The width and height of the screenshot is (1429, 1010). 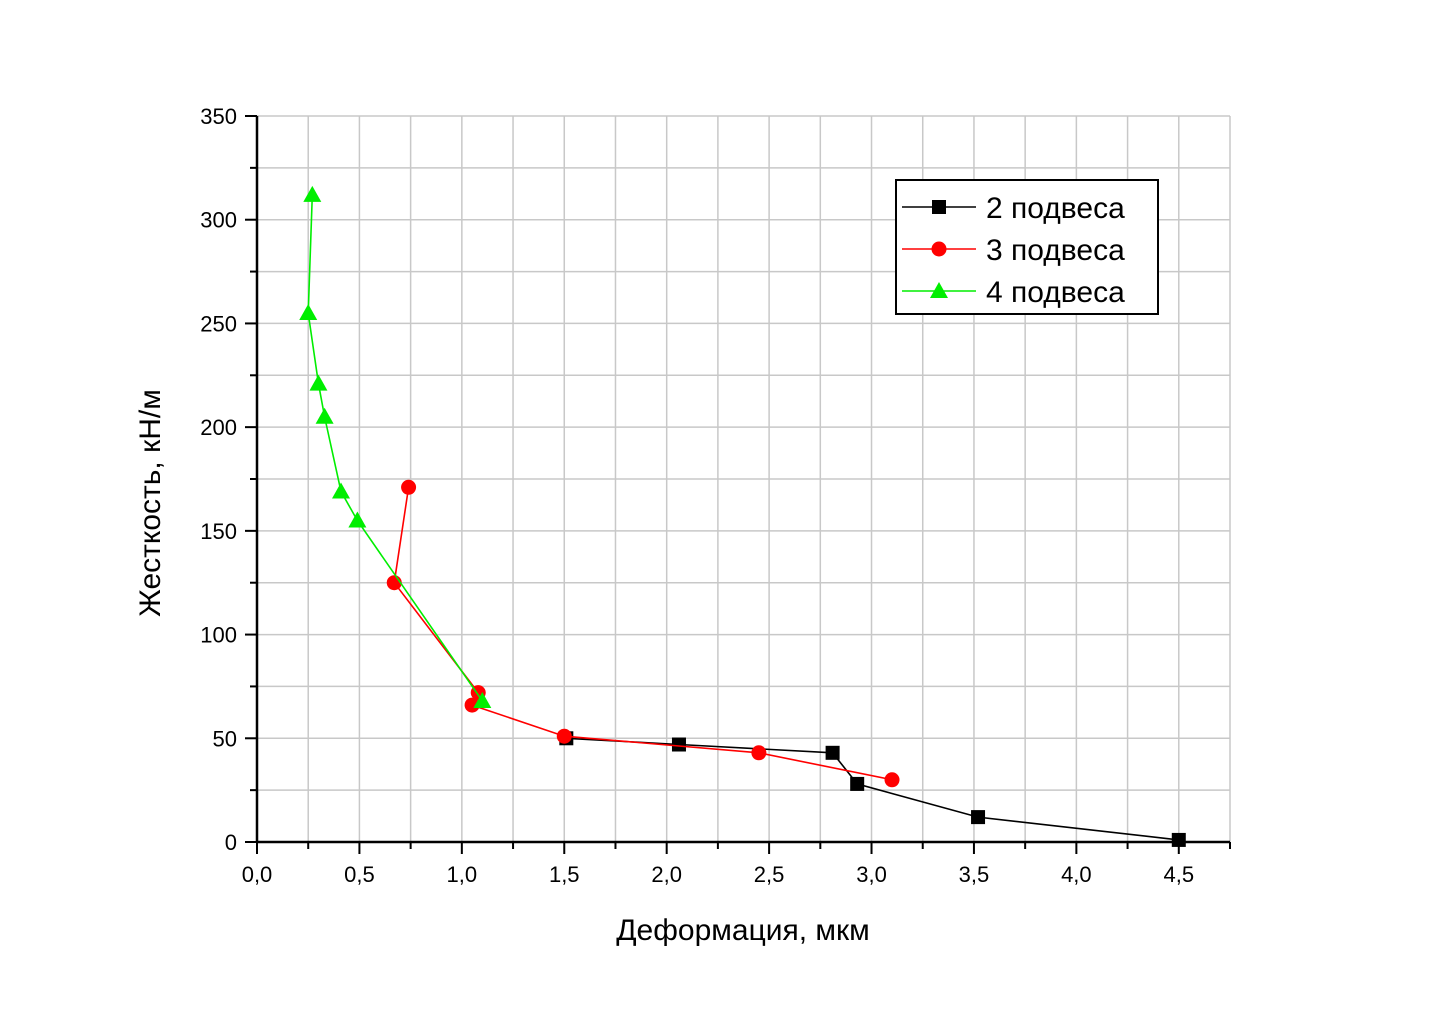 I want to click on x-tick-label: 4,5, so click(x=1178, y=874).